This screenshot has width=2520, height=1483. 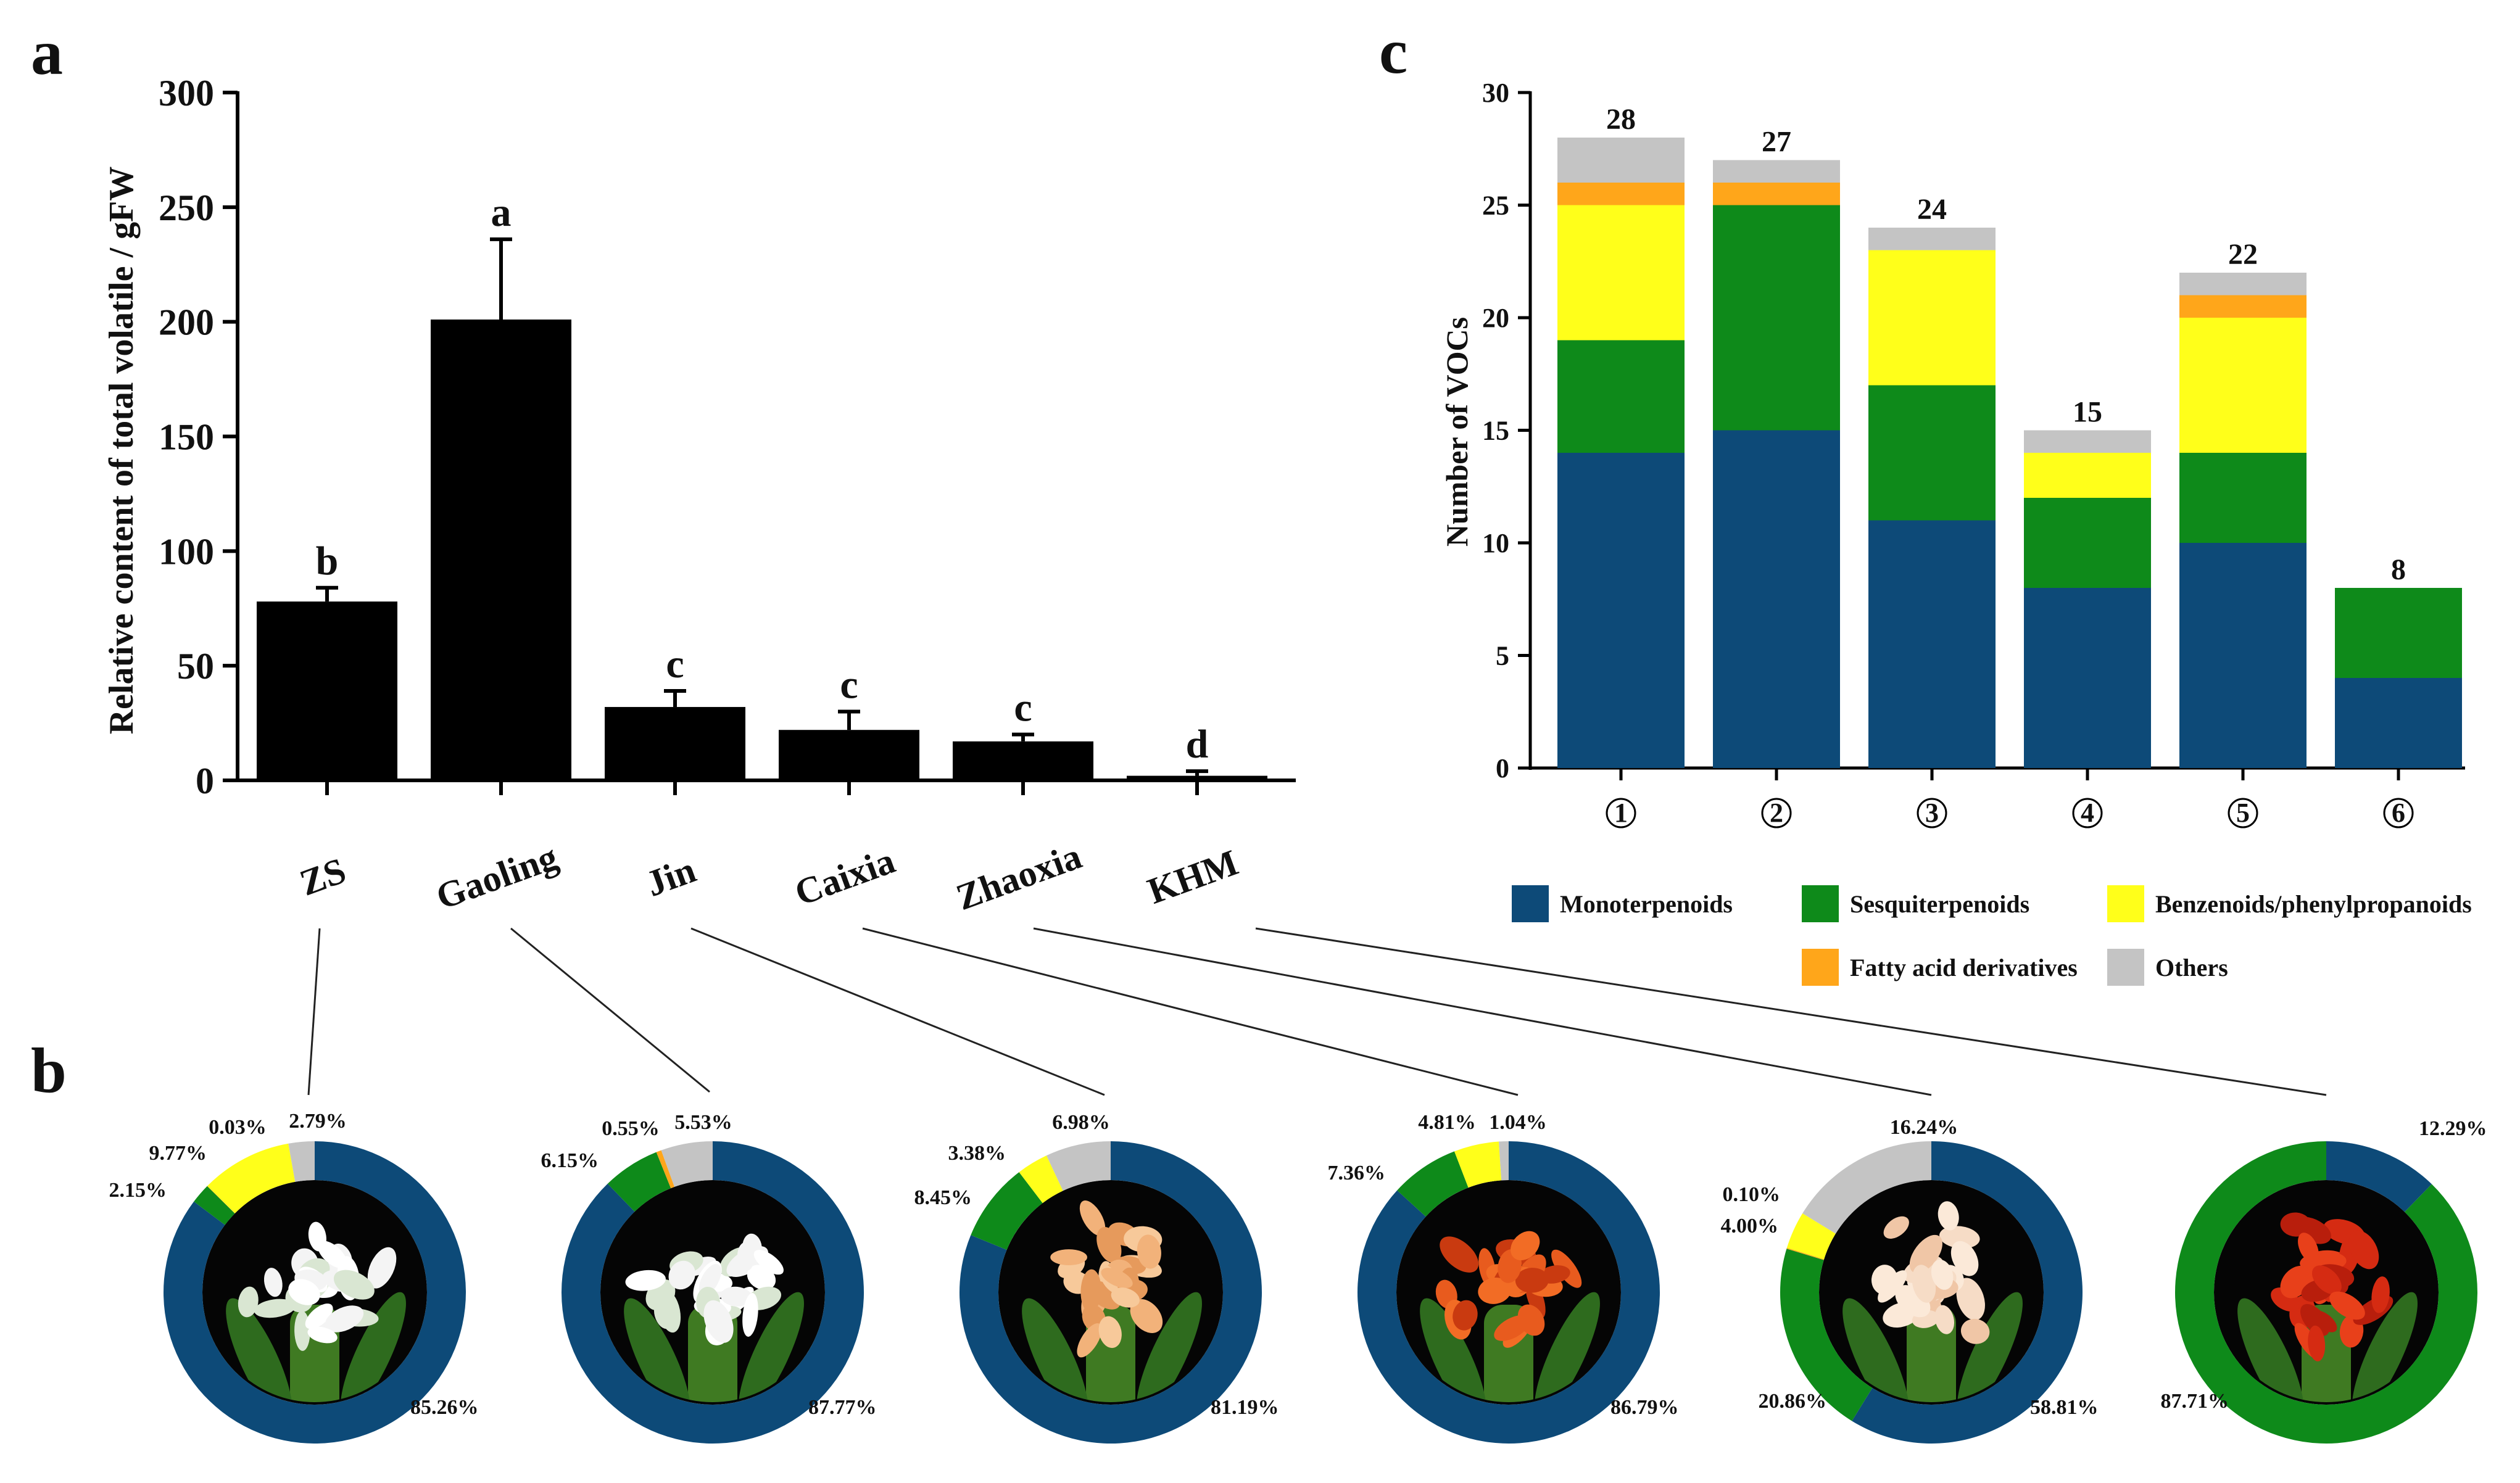 What do you see at coordinates (1910, 1280) in the screenshot?
I see `donut-zhaoxia: 20.86% 4.00% 0.10% 16.24% 58.81%` at bounding box center [1910, 1280].